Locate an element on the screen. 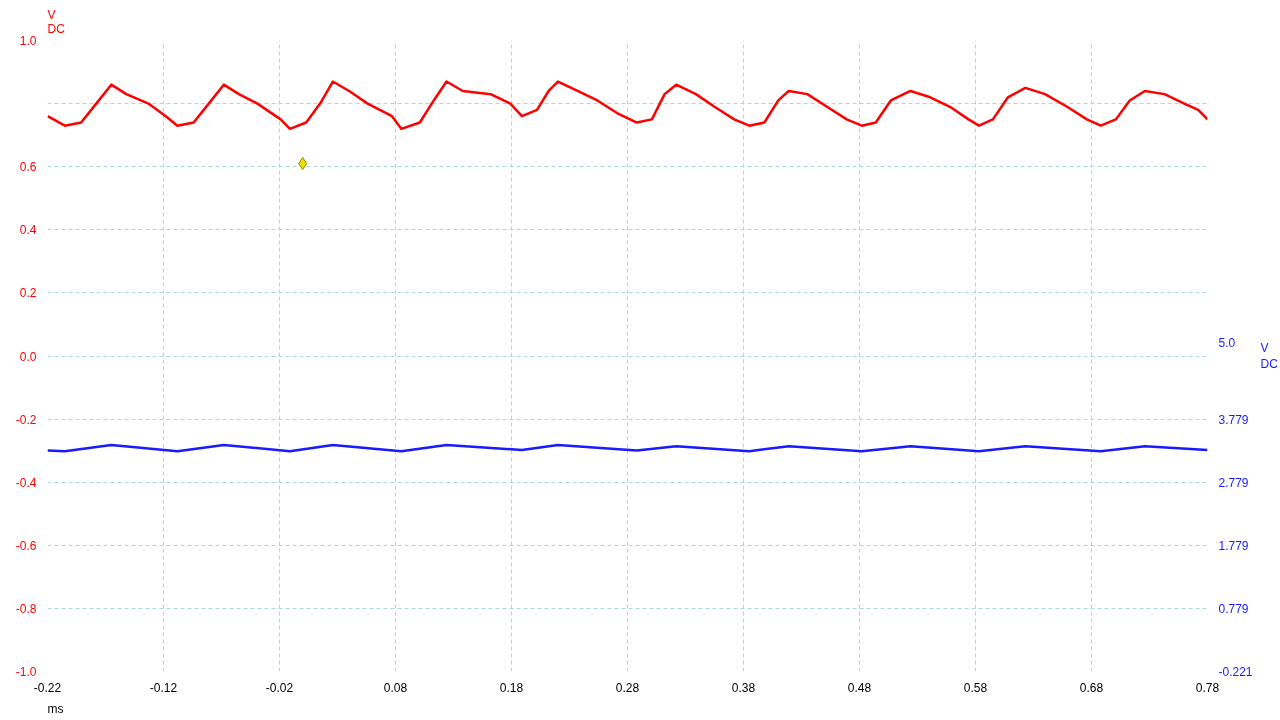  y2-tick-label: 1.779 is located at coordinates (1233, 545).